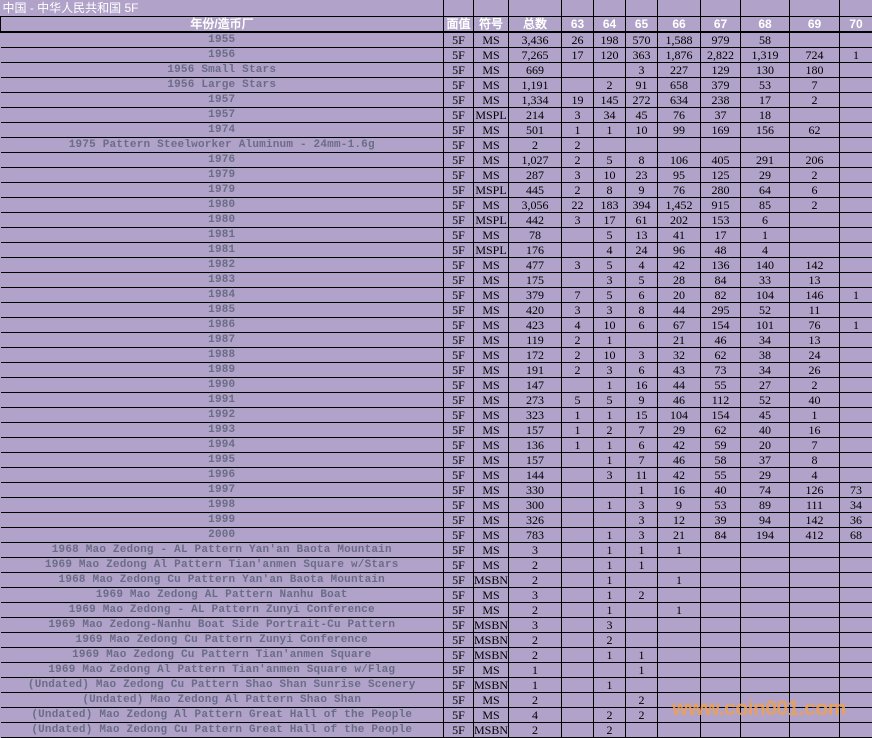  I want to click on cell-year-mint: 1956 Large Stars, so click(222, 85).